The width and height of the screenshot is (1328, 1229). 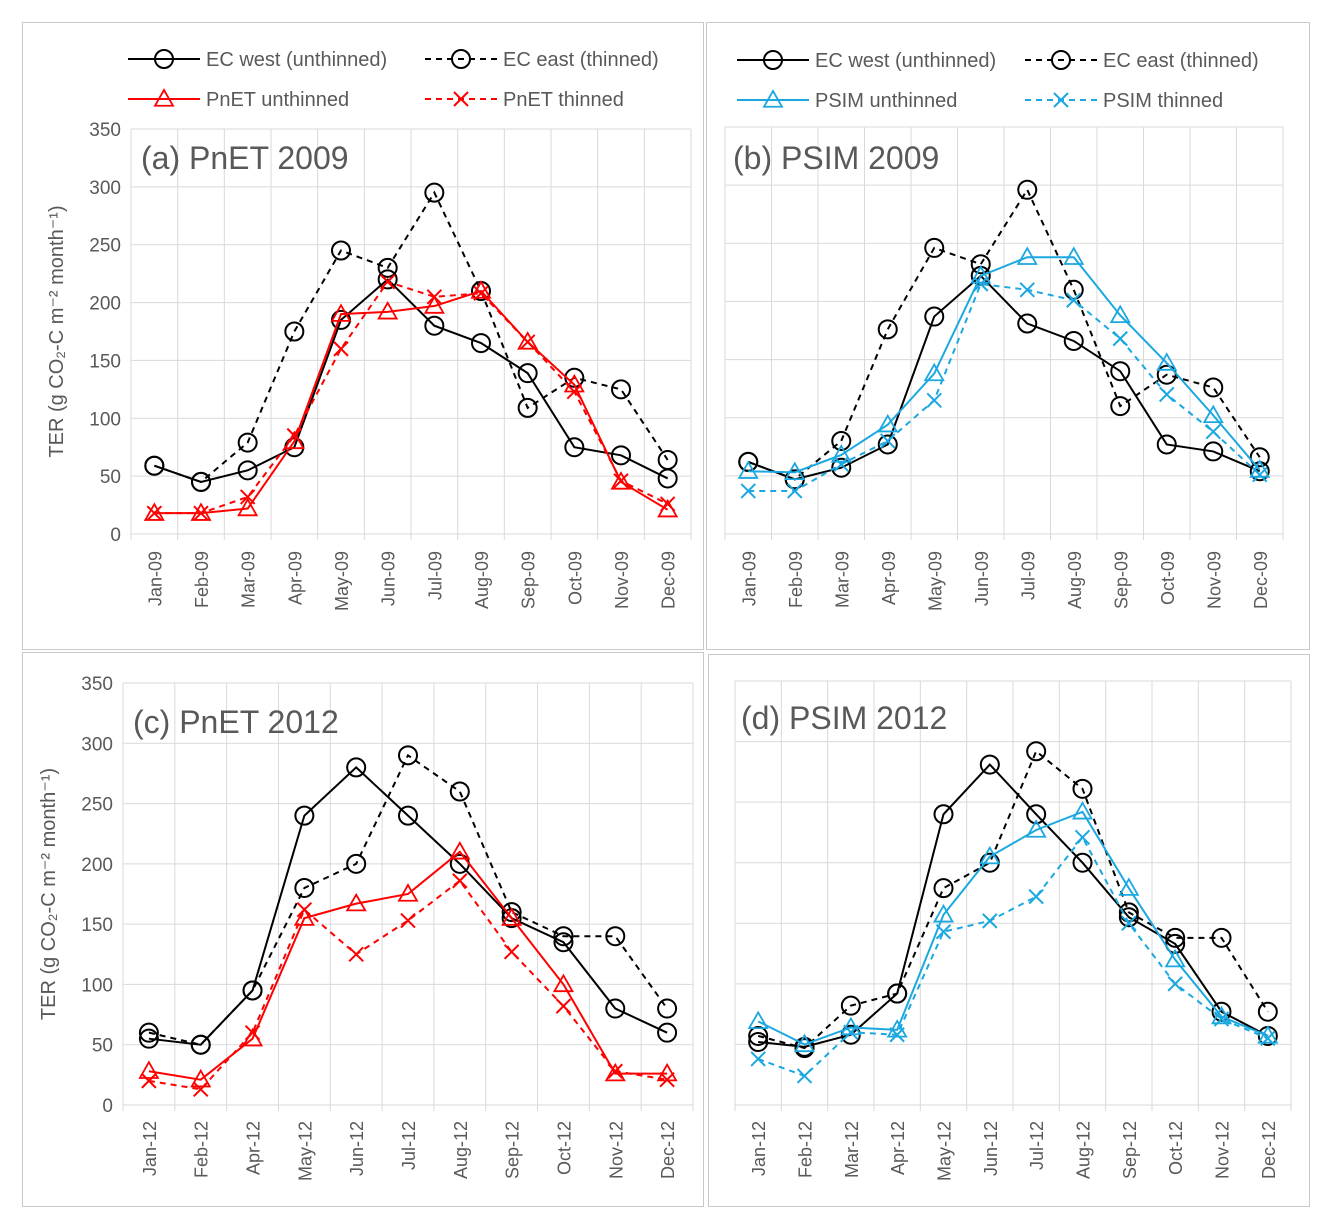 What do you see at coordinates (529, 580) in the screenshot?
I see `x-tick-label: Sep-09` at bounding box center [529, 580].